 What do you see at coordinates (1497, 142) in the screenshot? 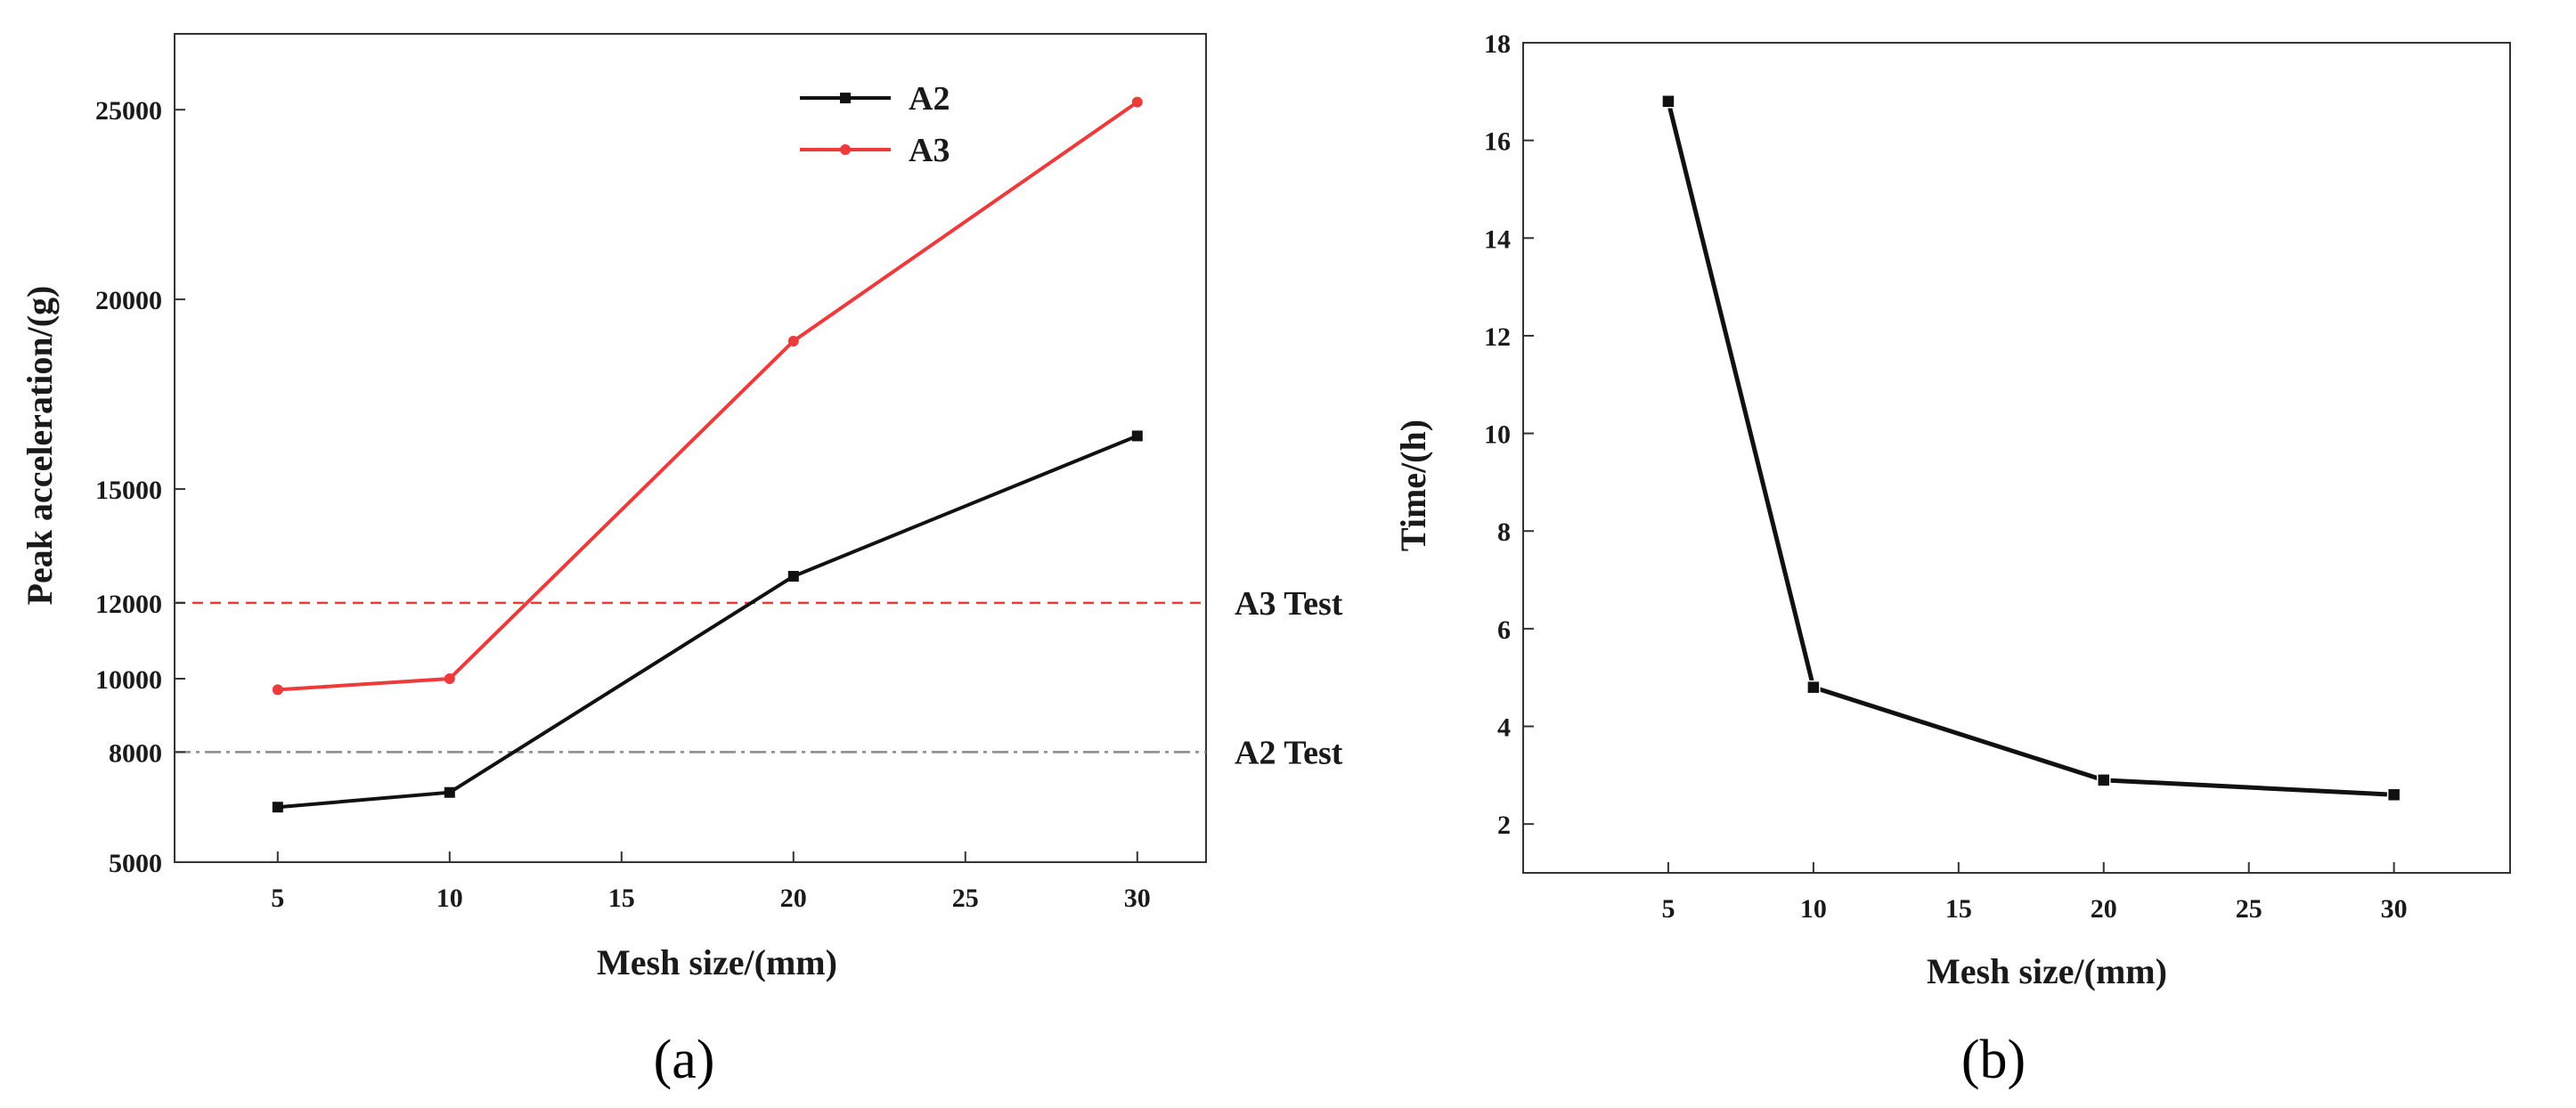
I see `chart-b-y-tick-label: 16` at bounding box center [1497, 142].